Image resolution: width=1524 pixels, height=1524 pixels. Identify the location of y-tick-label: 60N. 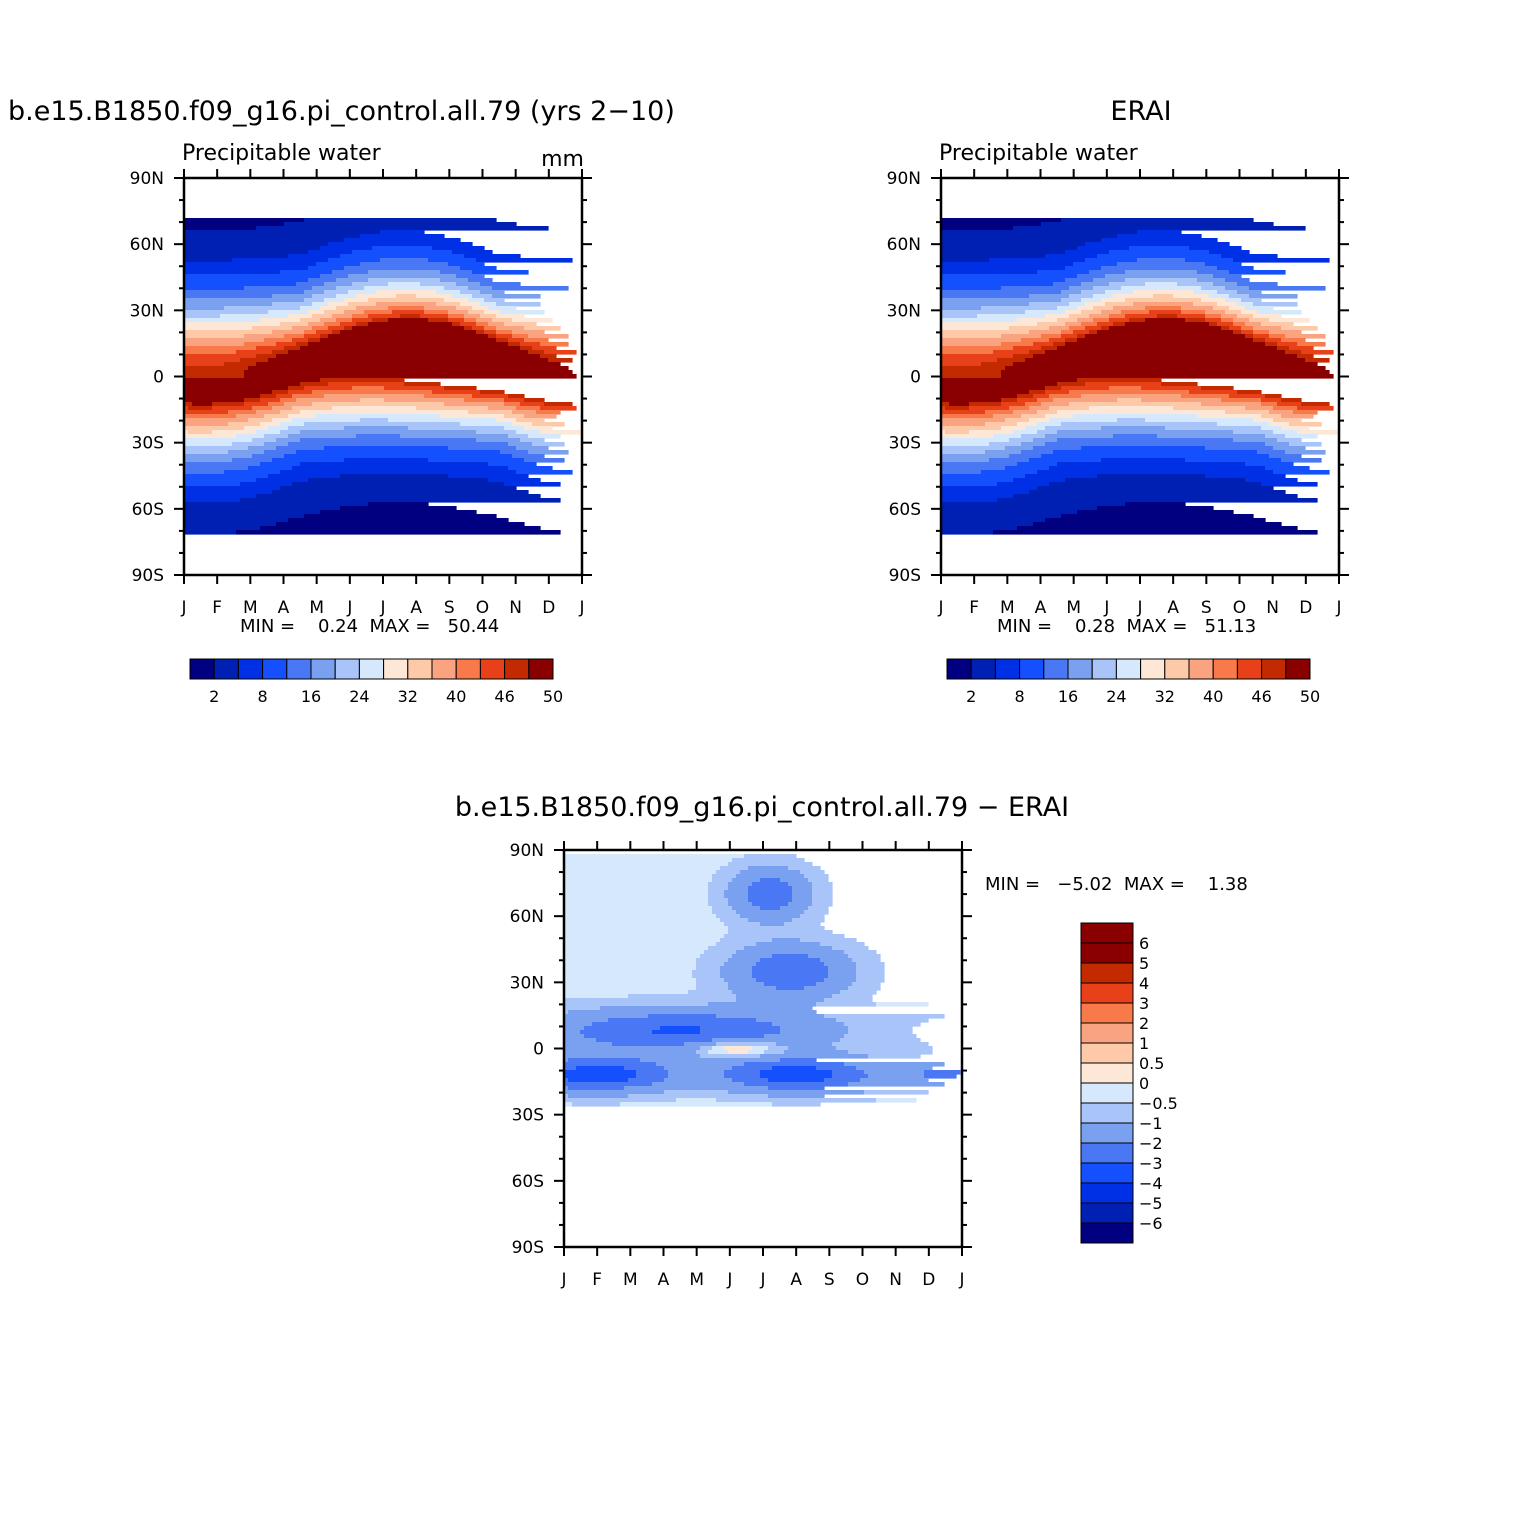
(904, 245).